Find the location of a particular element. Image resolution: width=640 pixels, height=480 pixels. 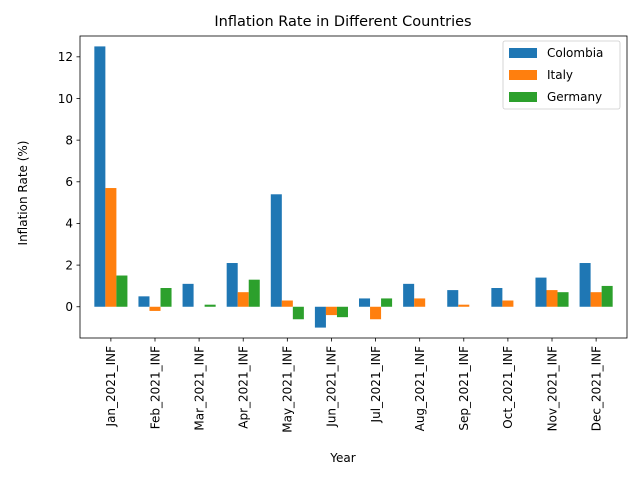

bar-germany-jun_2021_inf is located at coordinates (342, 312).